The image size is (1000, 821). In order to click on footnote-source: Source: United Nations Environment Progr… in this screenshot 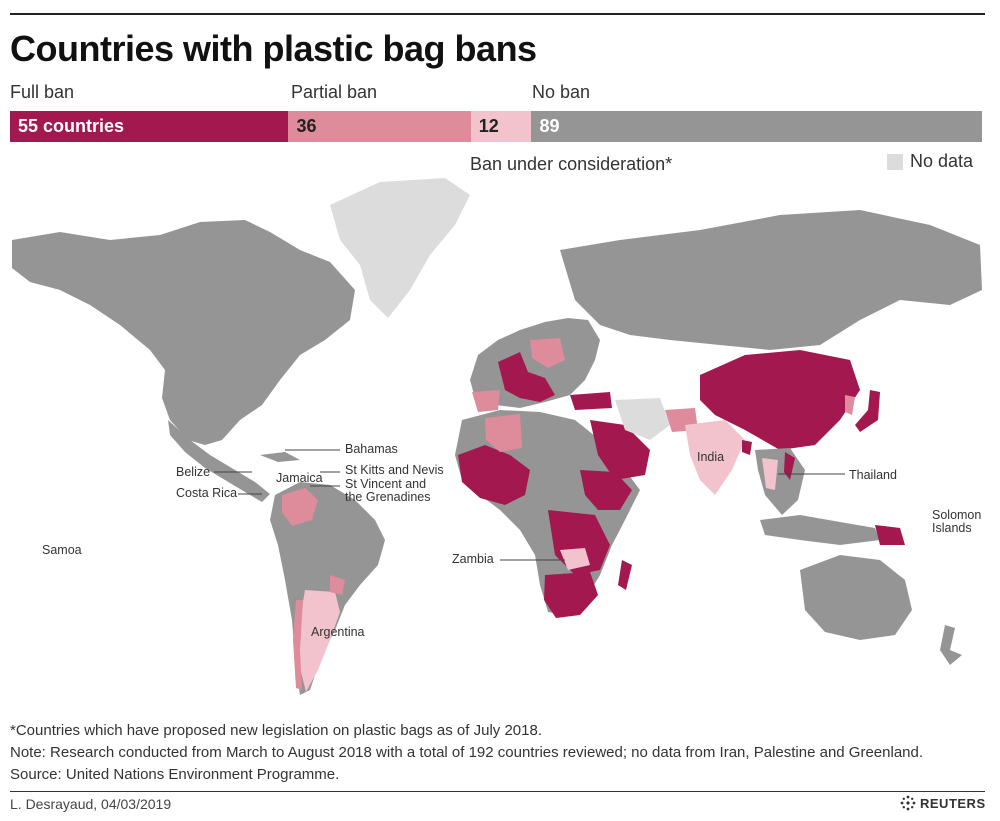, I will do `click(175, 774)`.